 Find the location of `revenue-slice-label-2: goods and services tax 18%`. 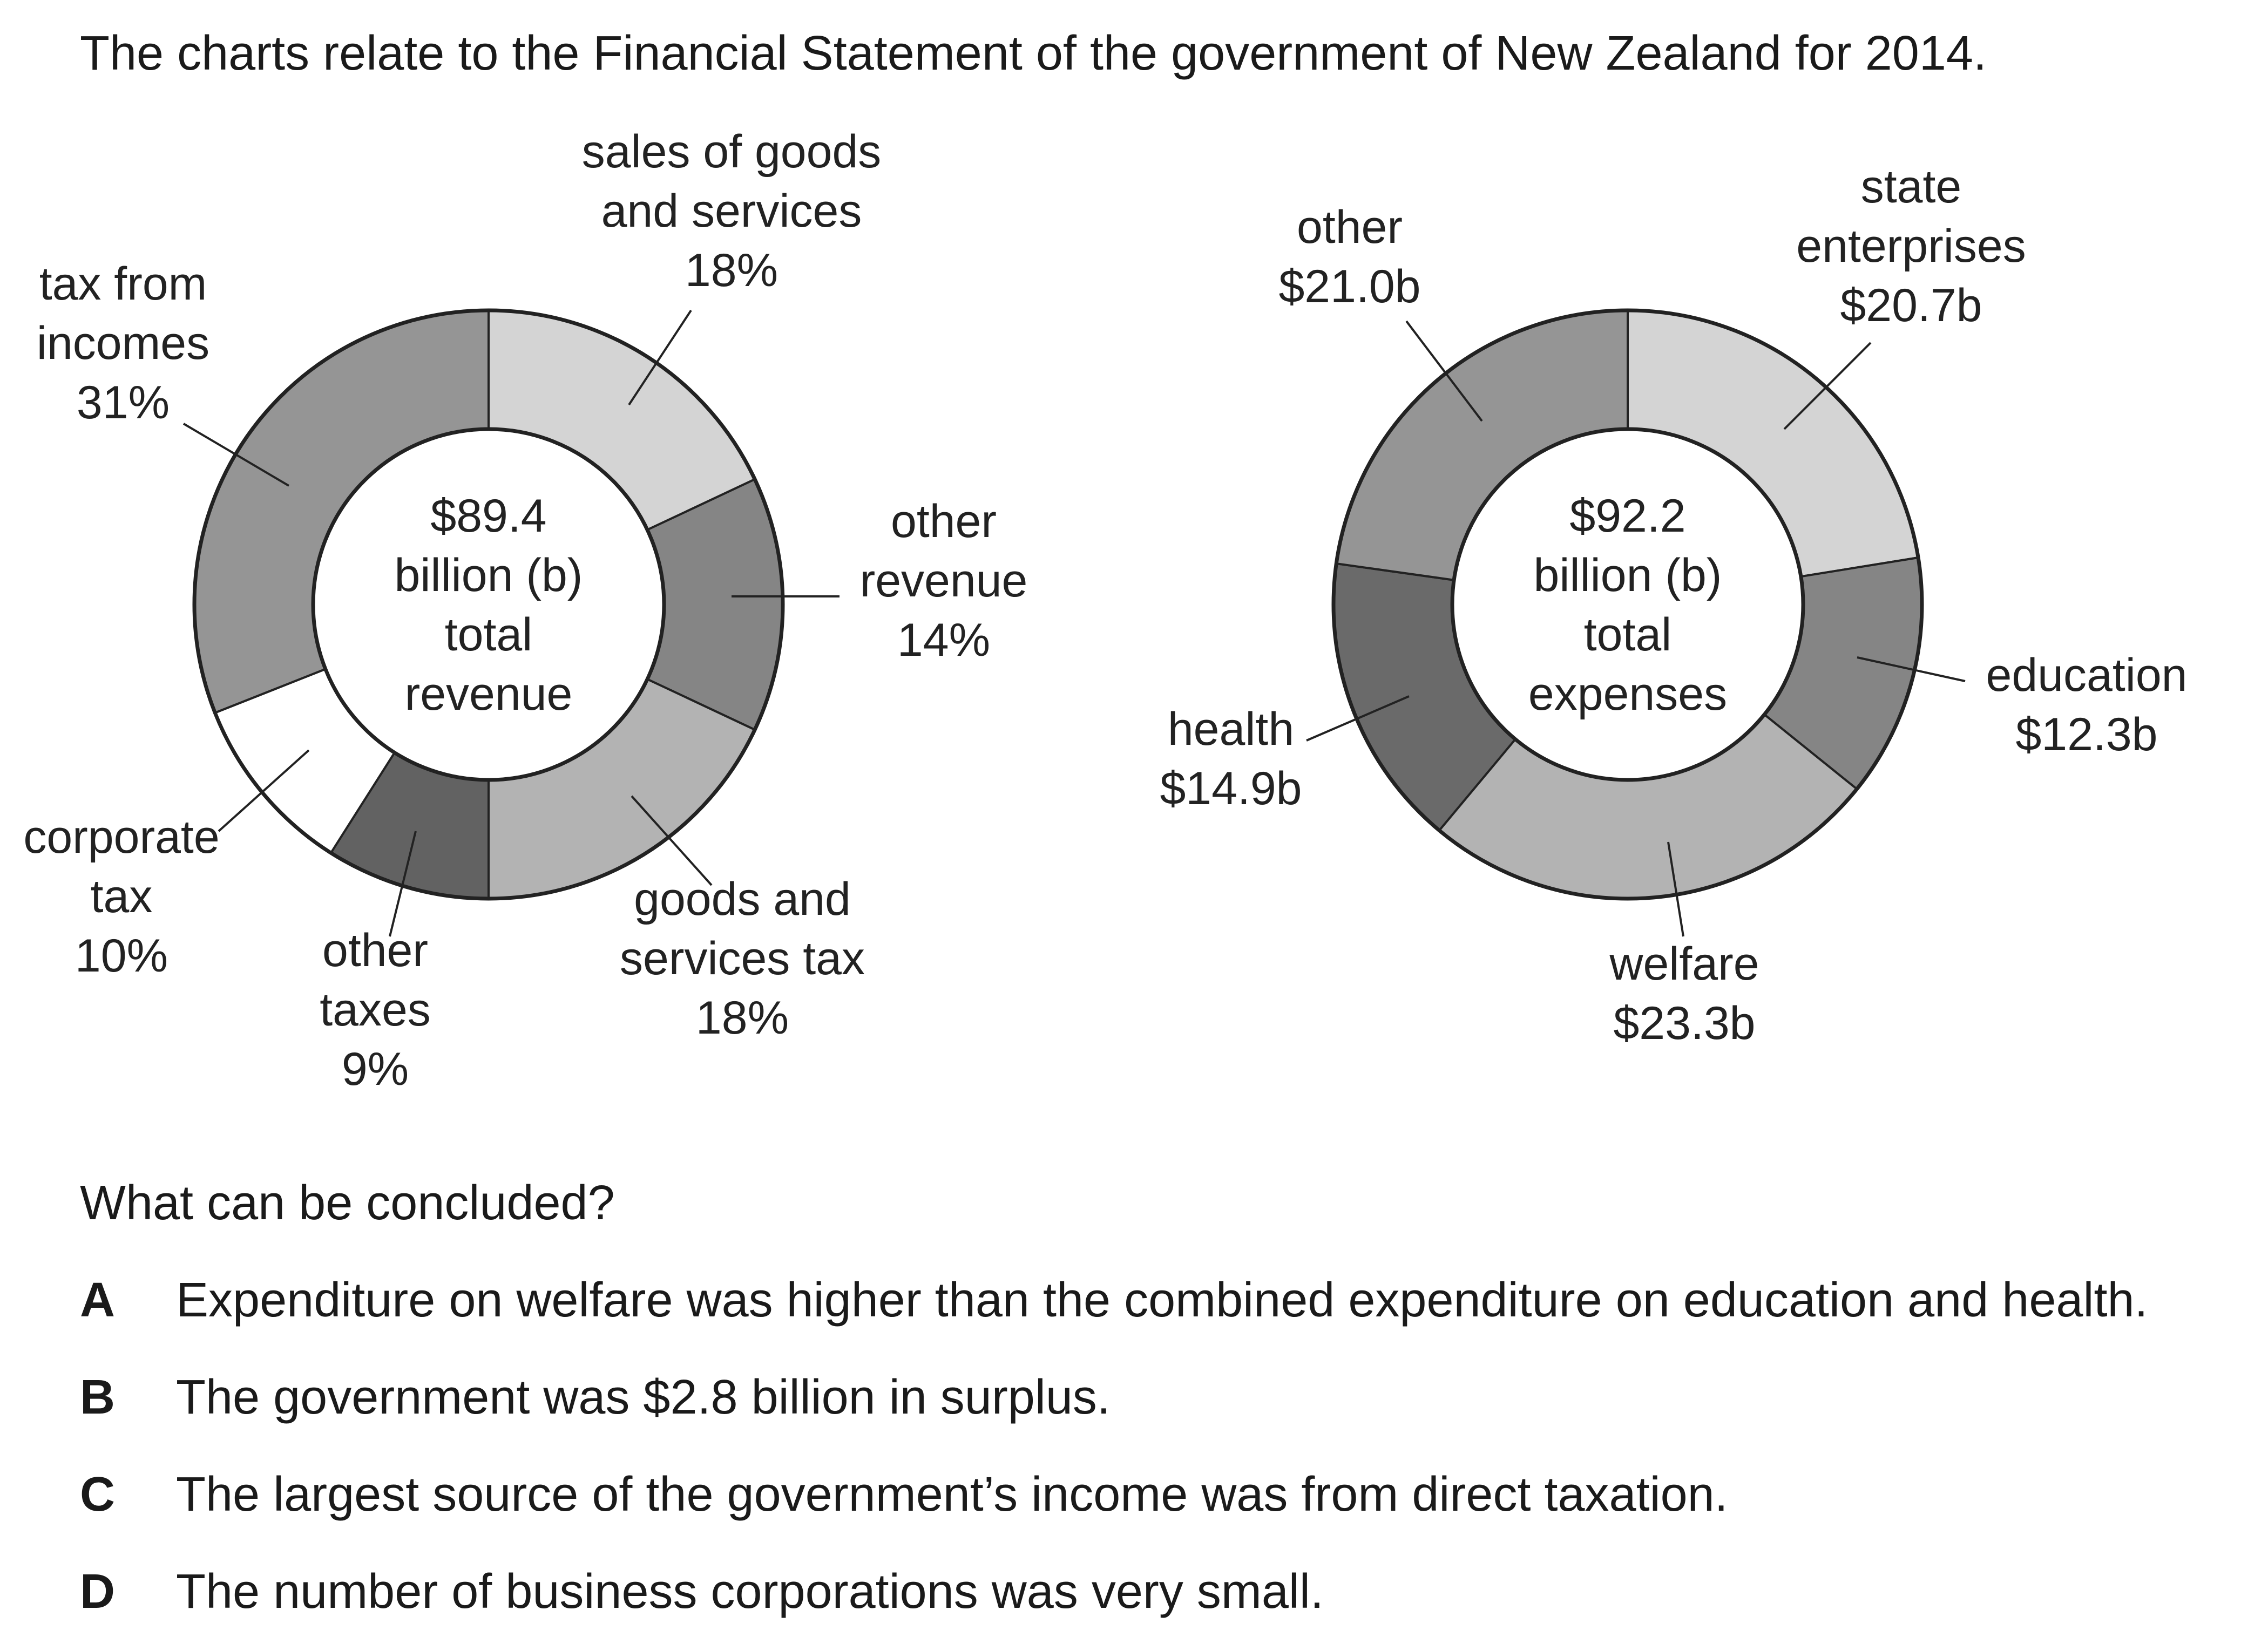

revenue-slice-label-2: goods and services tax 18% is located at coordinates (742, 958).